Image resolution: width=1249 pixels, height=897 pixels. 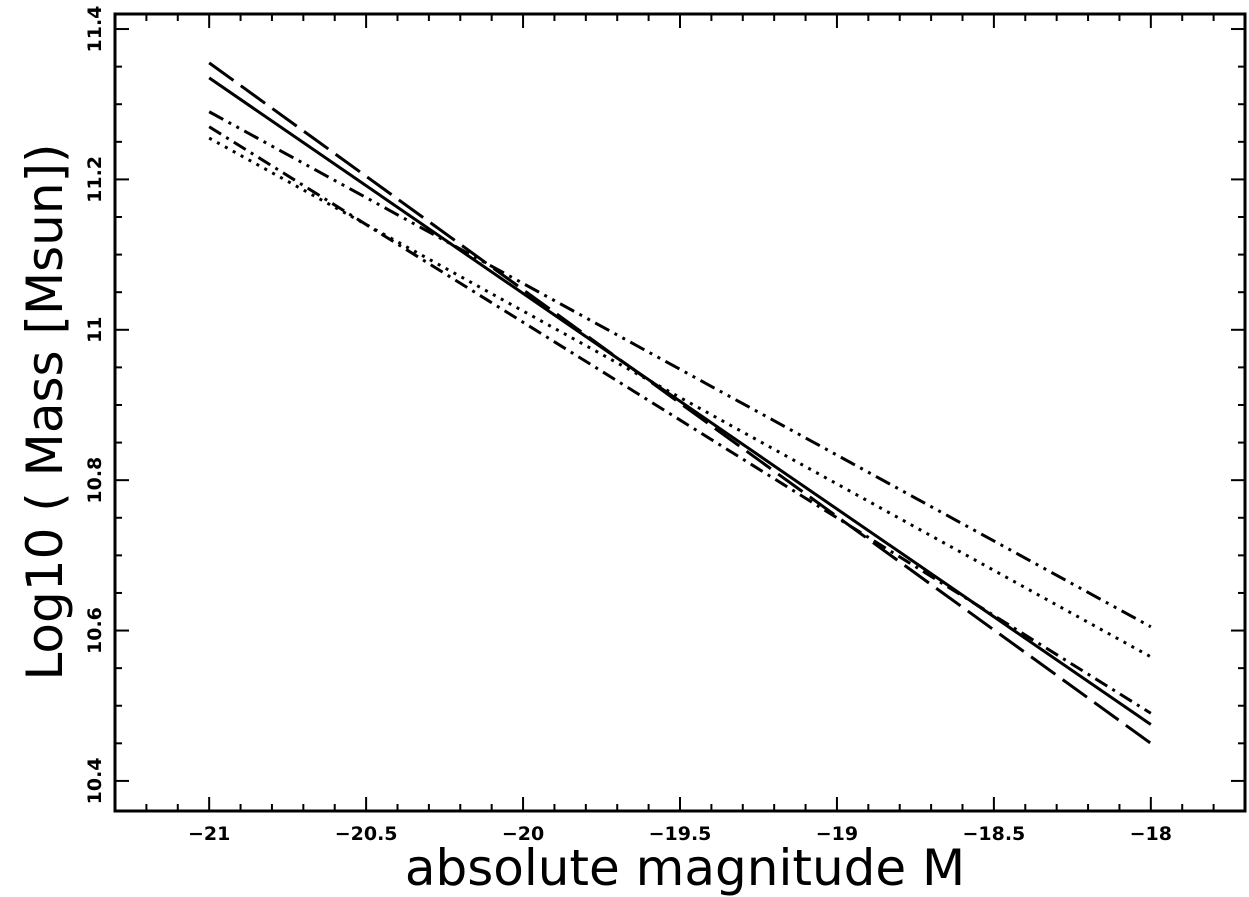 I want to click on y-tick-label: 11, so click(x=95, y=330).